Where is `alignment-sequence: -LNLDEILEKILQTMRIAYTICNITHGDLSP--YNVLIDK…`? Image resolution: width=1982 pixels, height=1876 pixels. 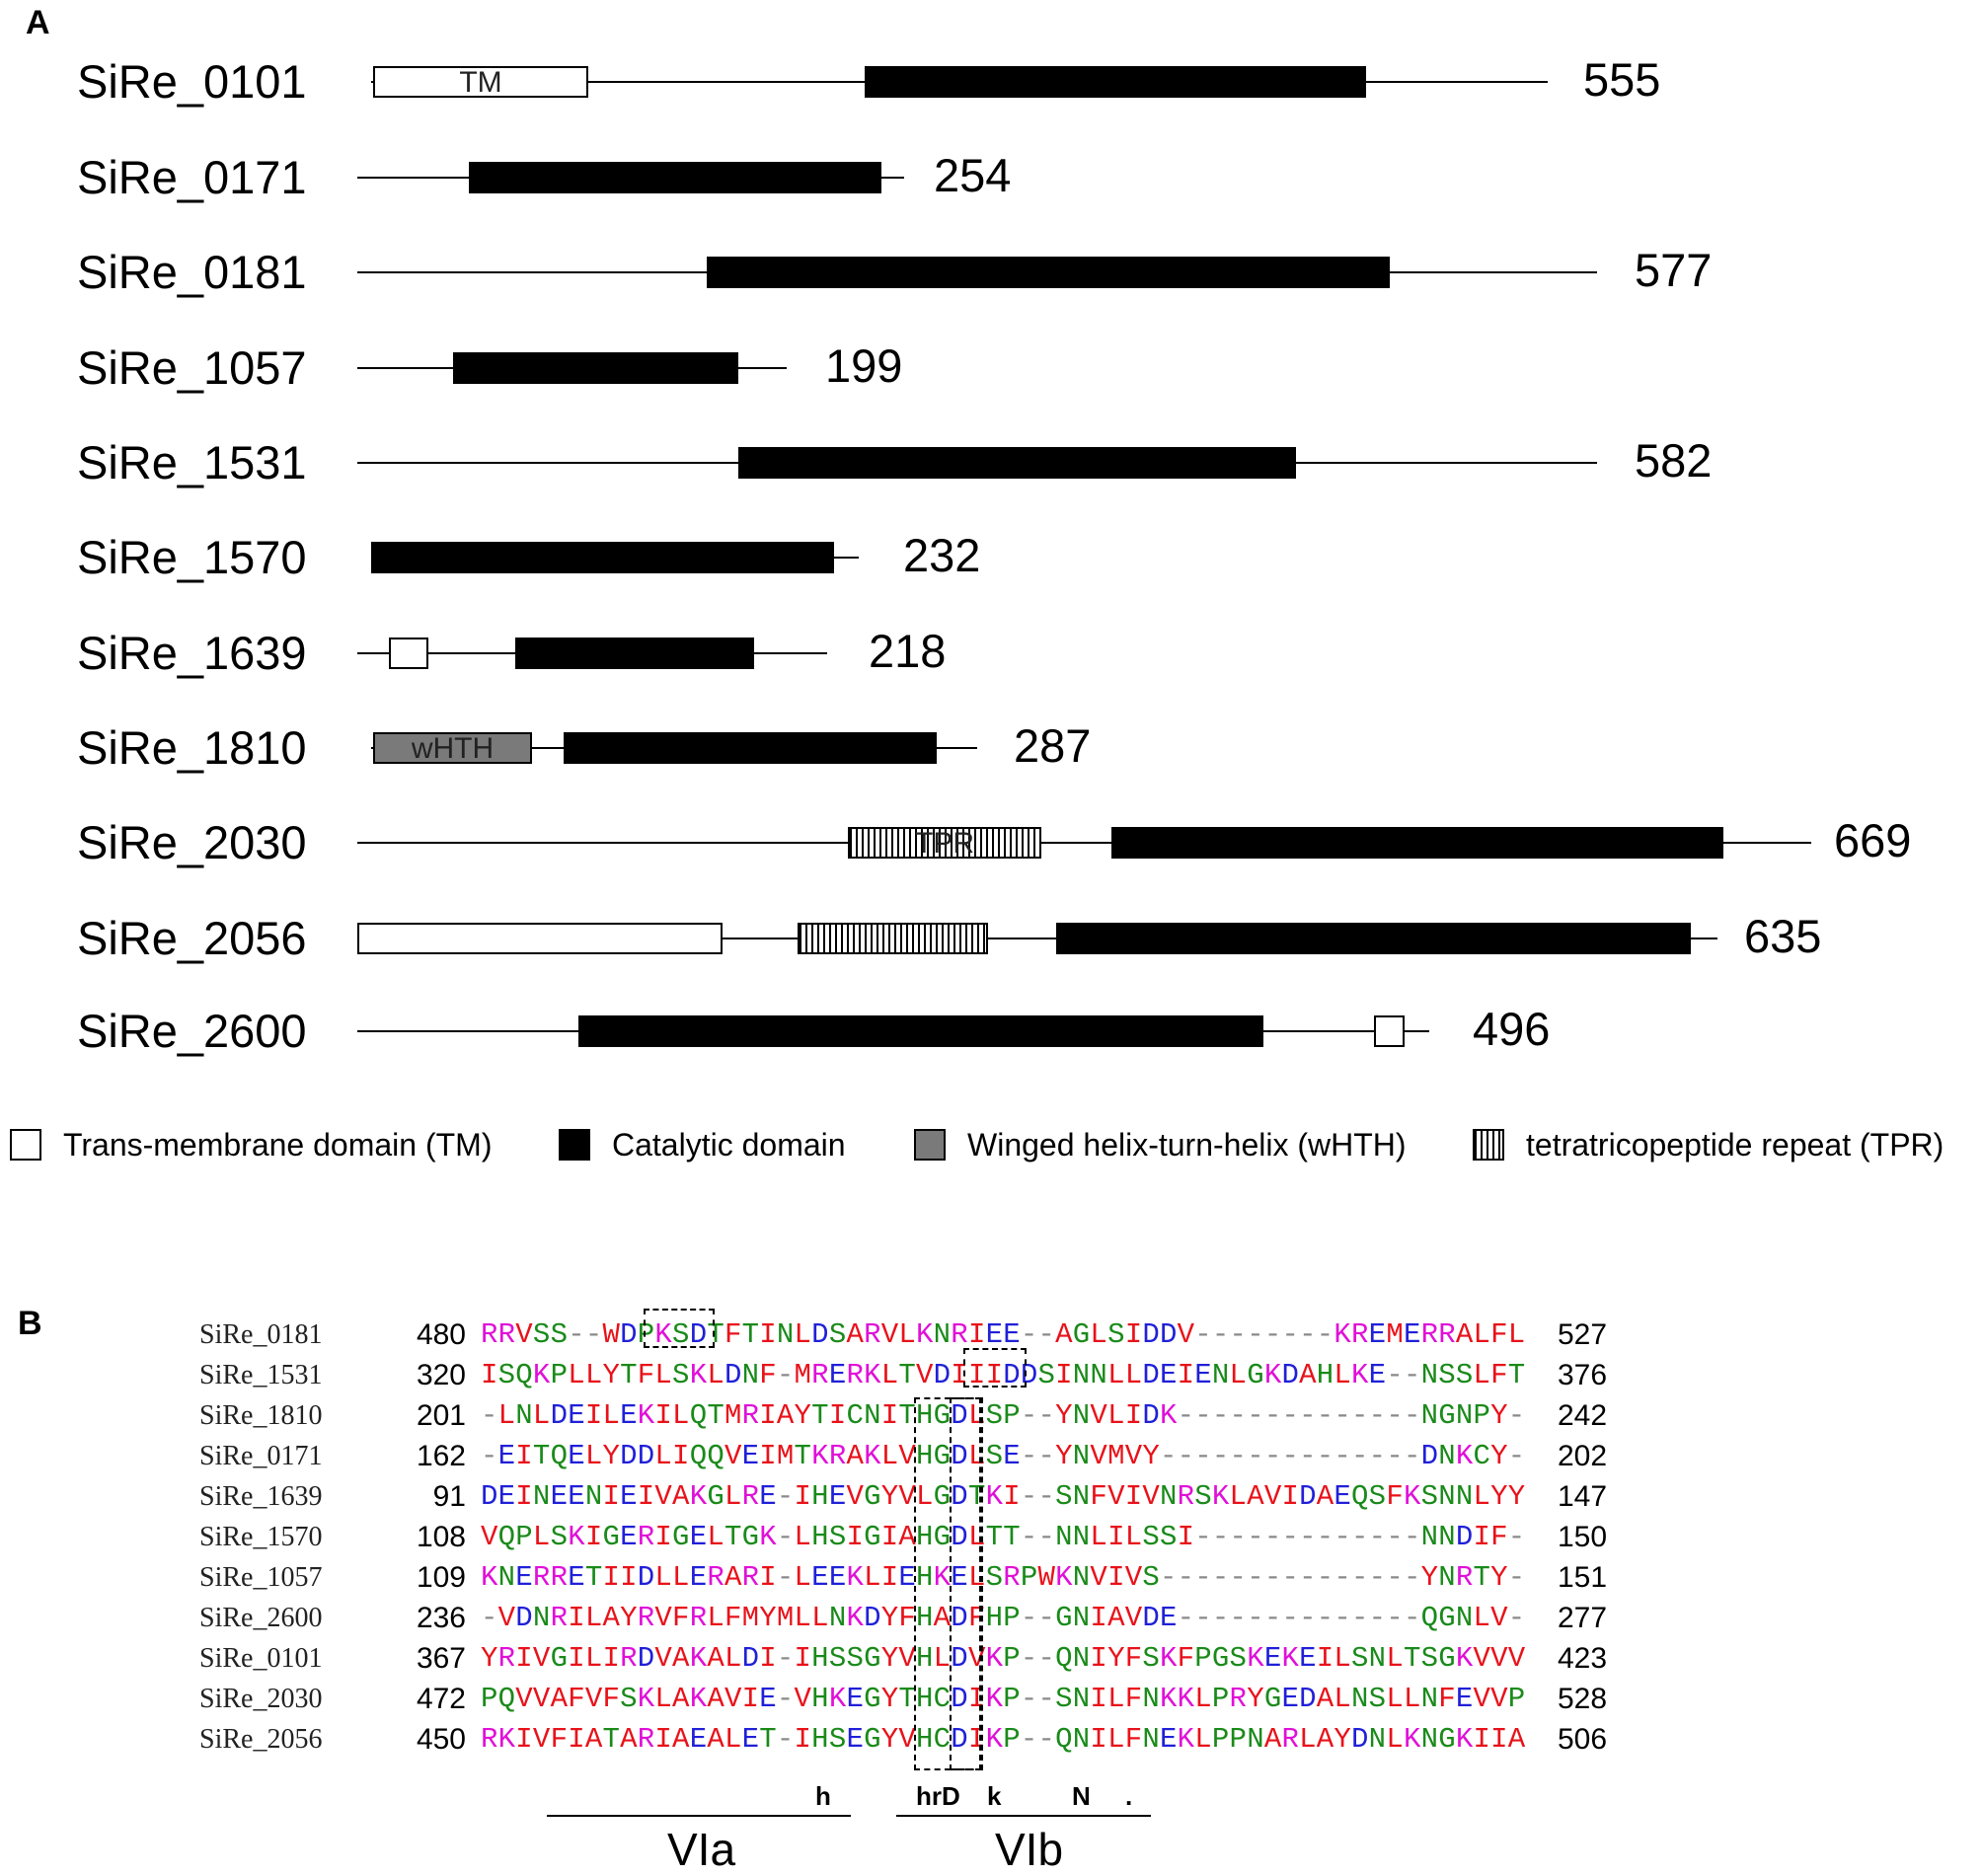
alignment-sequence: -LNLDEILEKILQTMRIAYTICNITHGDLSP--YNVLIDK… is located at coordinates (1003, 1415).